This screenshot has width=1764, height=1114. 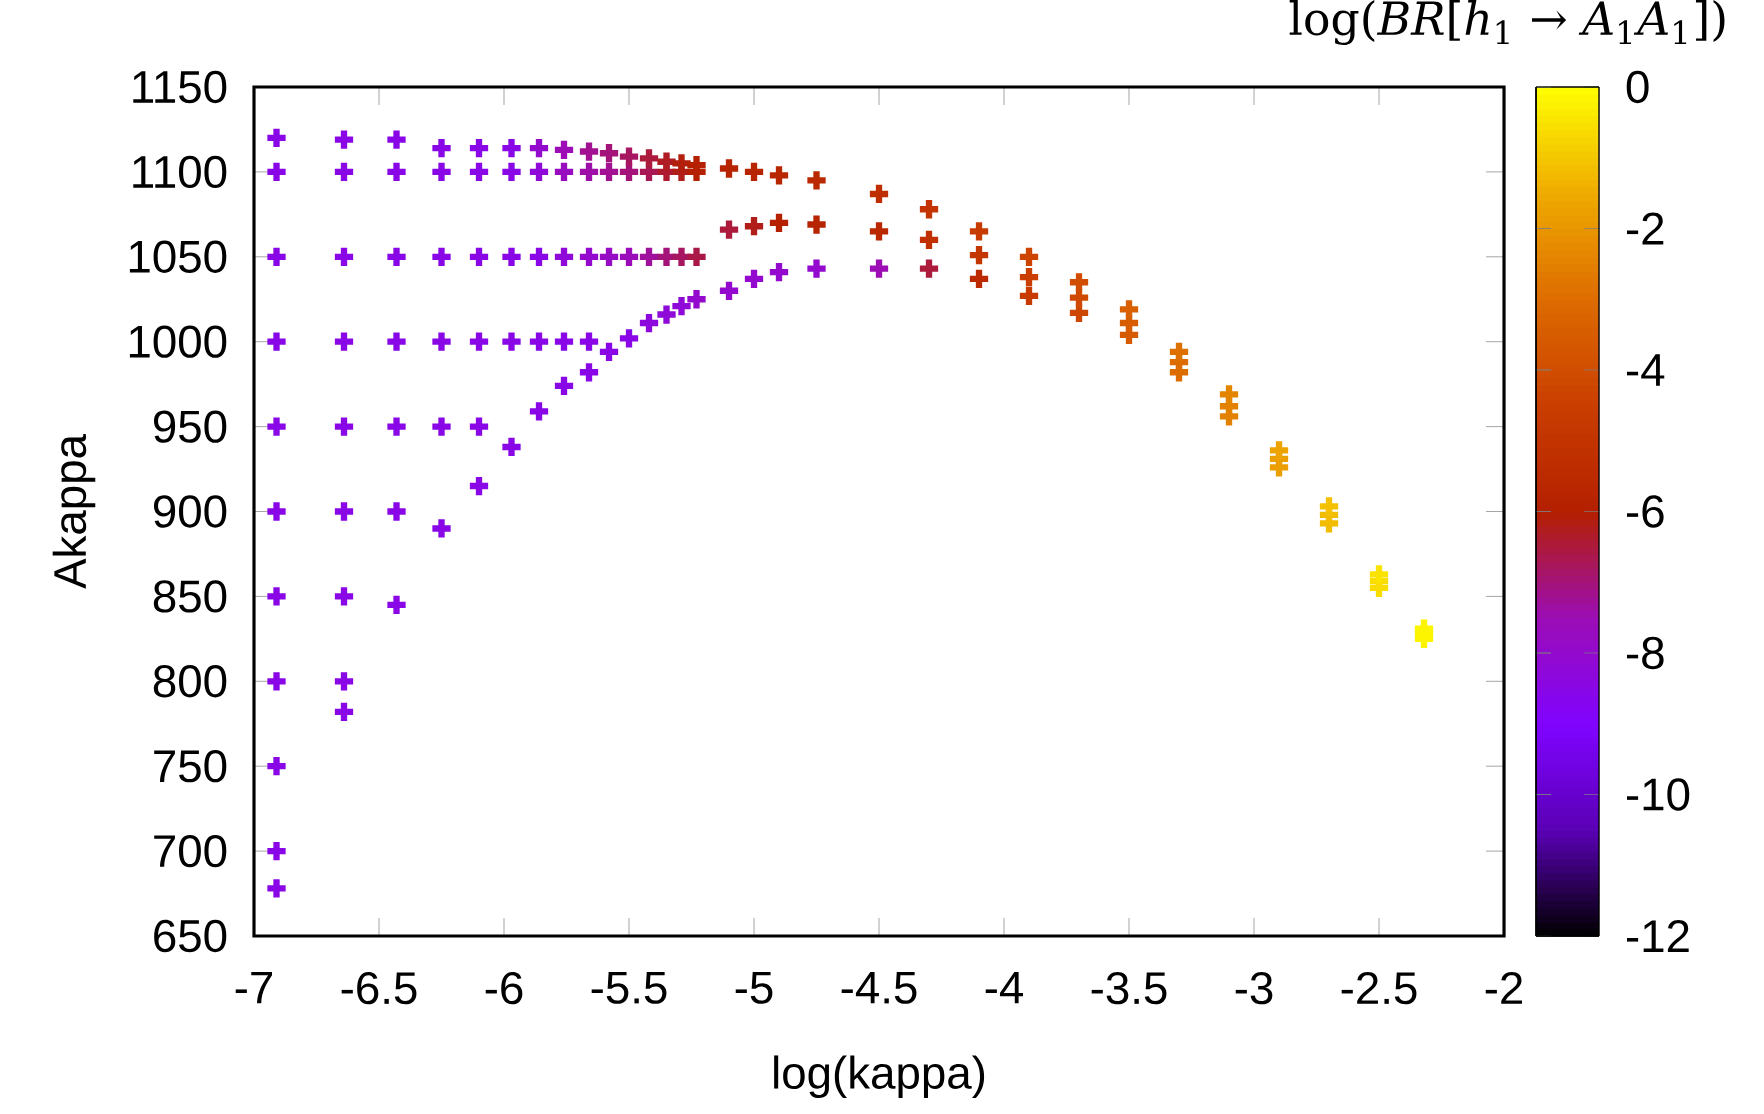 I want to click on y-tick-label: 900, so click(x=190, y=511).